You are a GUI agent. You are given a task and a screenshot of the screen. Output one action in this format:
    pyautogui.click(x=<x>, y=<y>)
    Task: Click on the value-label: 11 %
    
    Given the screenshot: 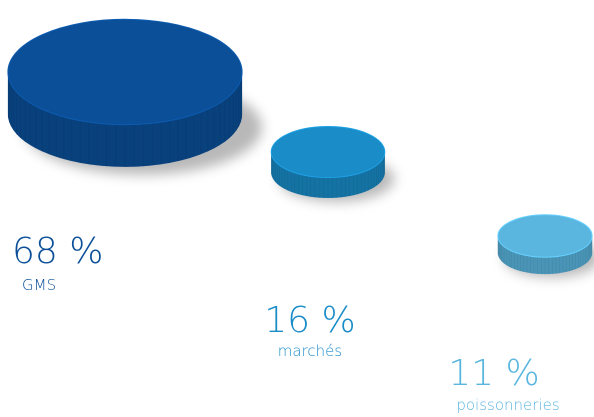 What is the action you would take?
    pyautogui.click(x=493, y=373)
    